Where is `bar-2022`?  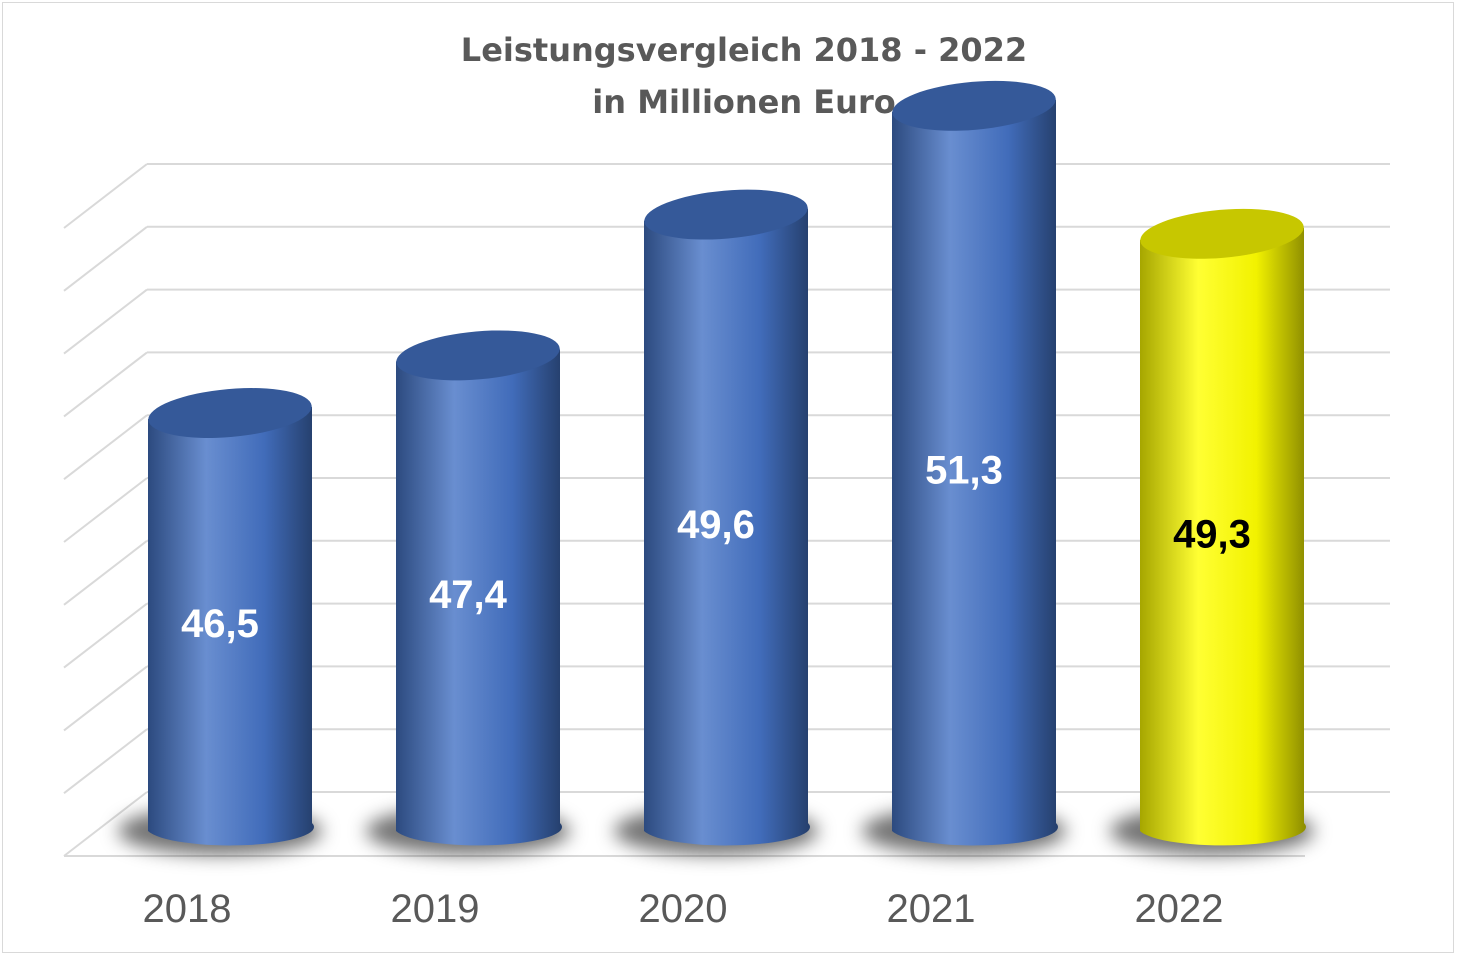
bar-2022 is located at coordinates (1212, 531).